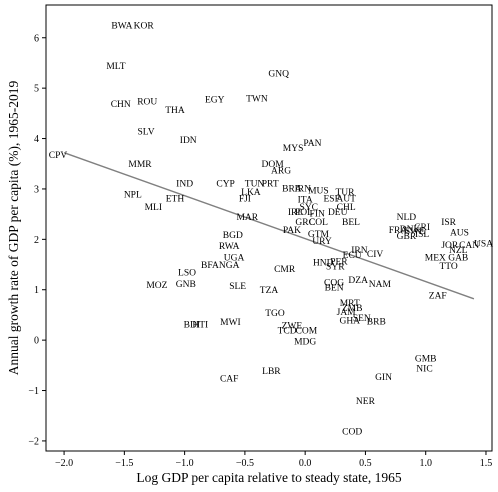 This screenshot has width=498, height=492. What do you see at coordinates (448, 267) in the screenshot?
I see `data-point-label: TTO` at bounding box center [448, 267].